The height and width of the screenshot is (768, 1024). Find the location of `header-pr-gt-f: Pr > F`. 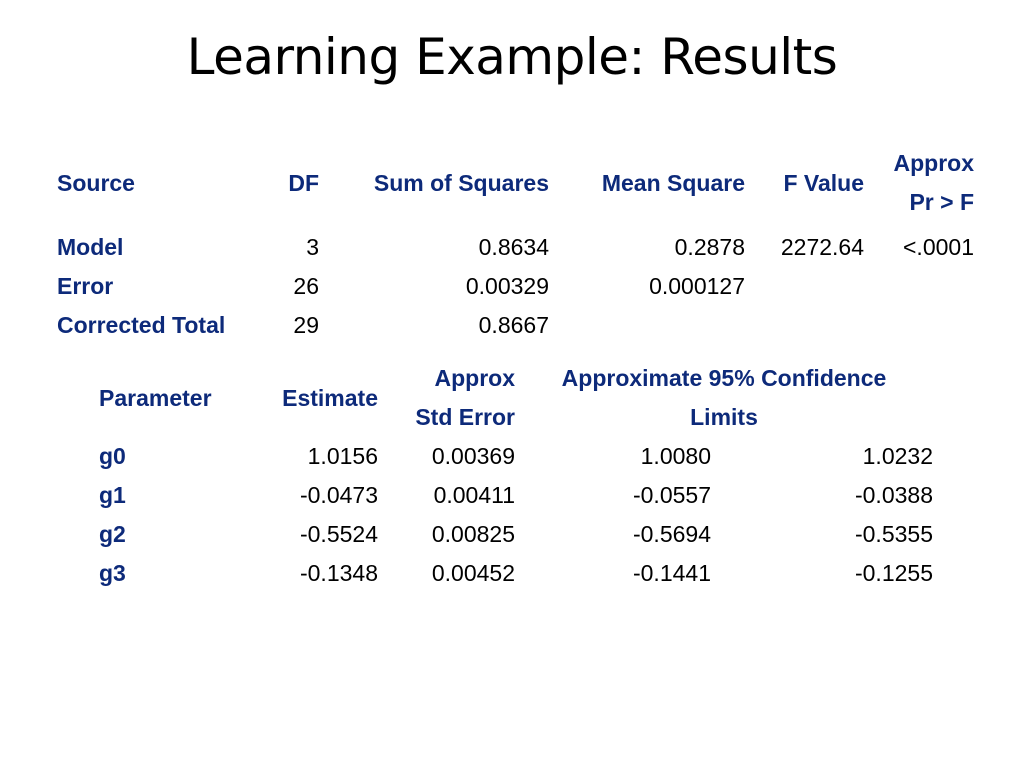

header-pr-gt-f: Pr > F is located at coordinates (941, 202).